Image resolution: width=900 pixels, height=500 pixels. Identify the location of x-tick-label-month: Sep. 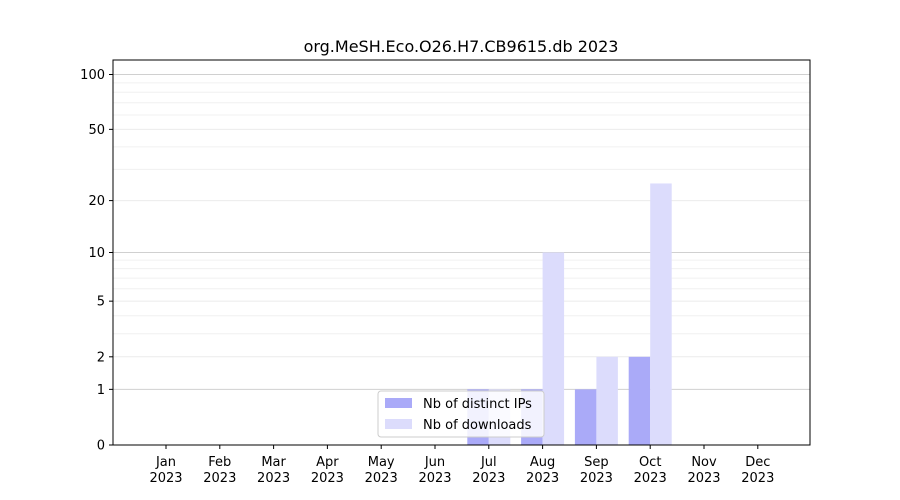
(596, 462).